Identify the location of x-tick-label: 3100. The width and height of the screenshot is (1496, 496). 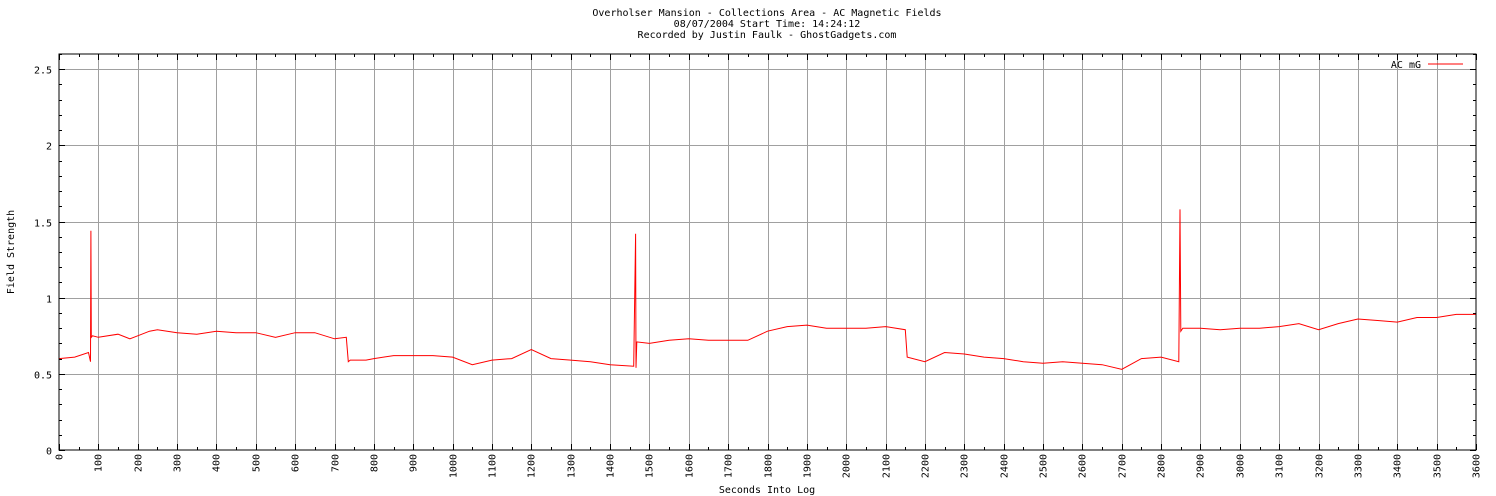
(1280, 466).